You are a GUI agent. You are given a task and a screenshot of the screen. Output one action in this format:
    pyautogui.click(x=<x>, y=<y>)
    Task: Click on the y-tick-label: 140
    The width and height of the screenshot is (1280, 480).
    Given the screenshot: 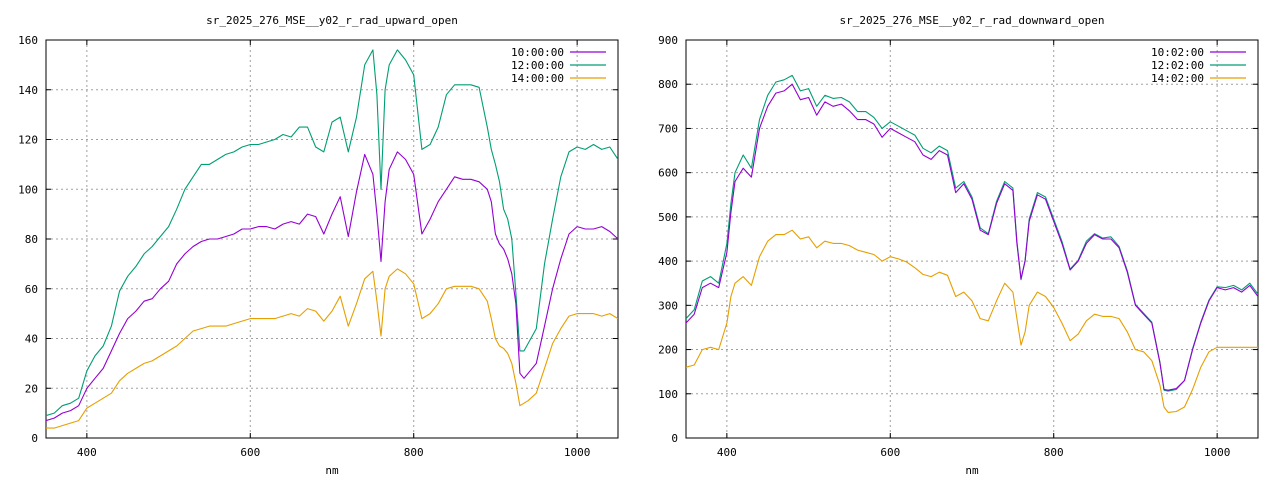 What is the action you would take?
    pyautogui.click(x=28, y=90)
    